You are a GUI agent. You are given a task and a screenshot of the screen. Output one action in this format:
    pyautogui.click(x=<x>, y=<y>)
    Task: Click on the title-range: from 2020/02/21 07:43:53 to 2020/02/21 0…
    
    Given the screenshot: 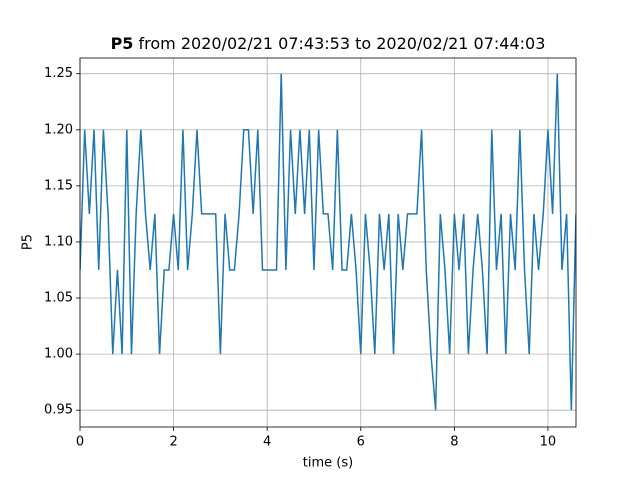 What is the action you would take?
    pyautogui.click(x=342, y=43)
    